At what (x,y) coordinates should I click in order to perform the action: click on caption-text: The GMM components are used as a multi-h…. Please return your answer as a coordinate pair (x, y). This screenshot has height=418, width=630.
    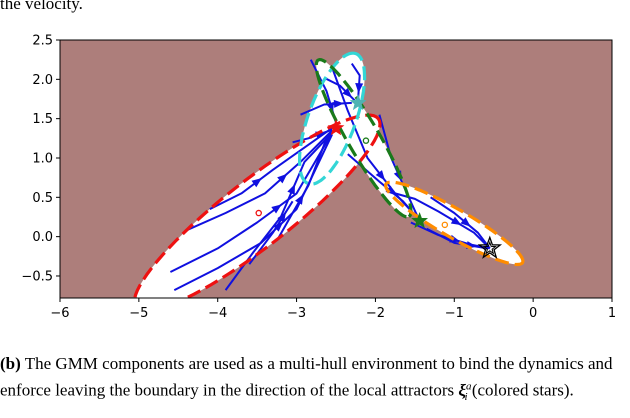
    Looking at the image, I should click on (306, 377).